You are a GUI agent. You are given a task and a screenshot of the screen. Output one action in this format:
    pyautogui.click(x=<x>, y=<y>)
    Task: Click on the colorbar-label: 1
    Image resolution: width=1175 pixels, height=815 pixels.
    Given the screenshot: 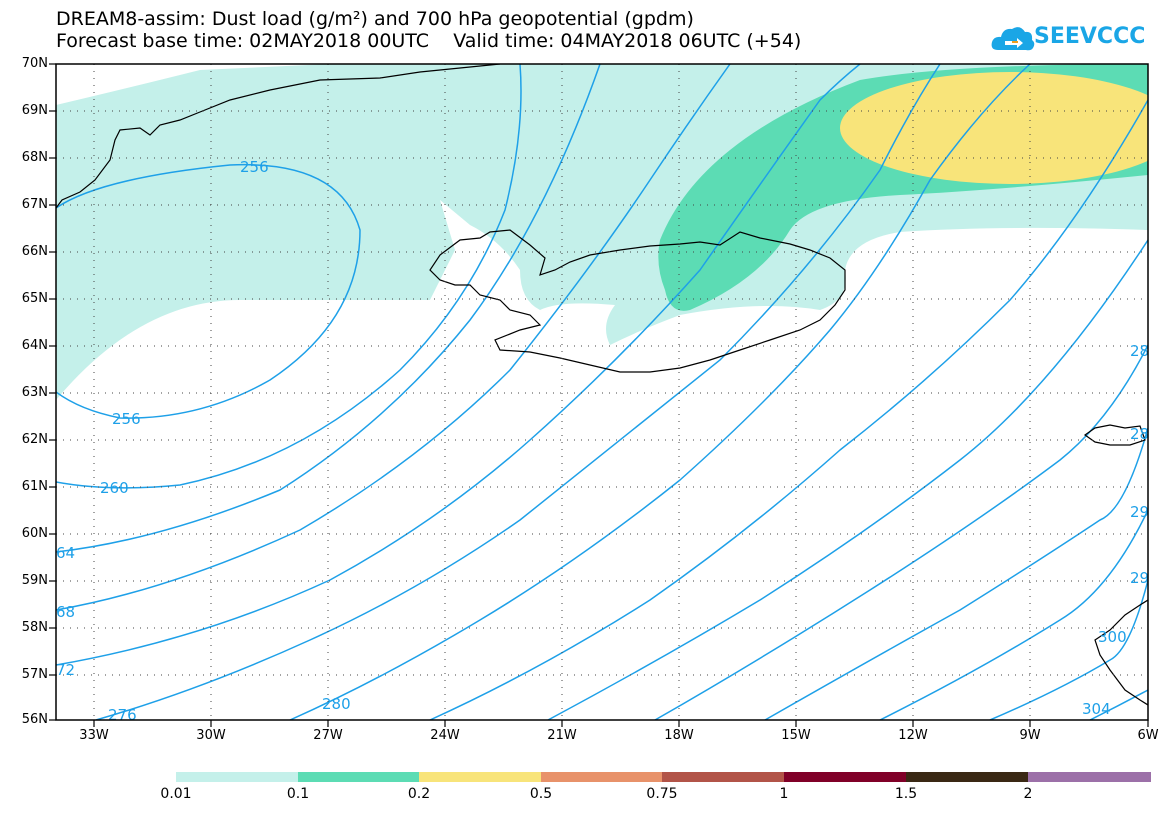 What is the action you would take?
    pyautogui.click(x=784, y=794)
    